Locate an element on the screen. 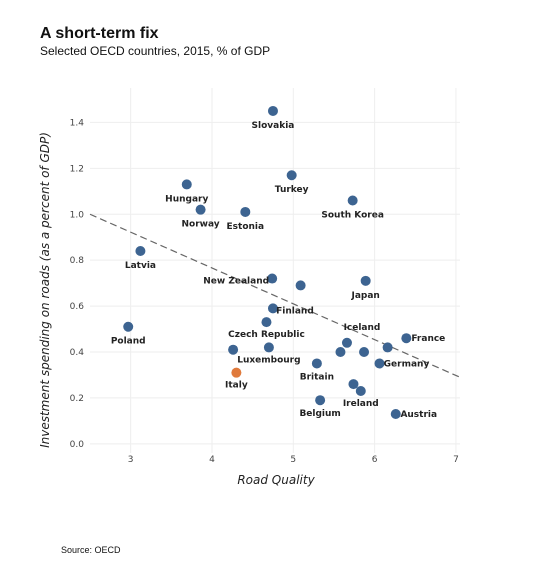 This screenshot has width=539, height=568. x-tick-label: 5 is located at coordinates (293, 460).